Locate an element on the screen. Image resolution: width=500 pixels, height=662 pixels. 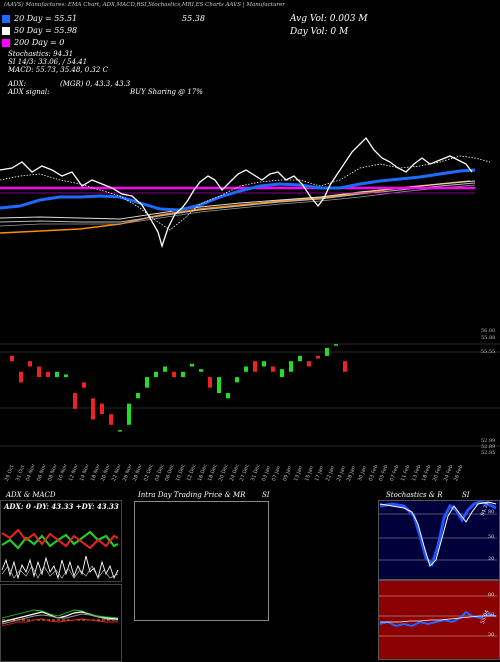
legend-ema20-label: 20 Day = 55.51 is located at coordinates (46, 18).